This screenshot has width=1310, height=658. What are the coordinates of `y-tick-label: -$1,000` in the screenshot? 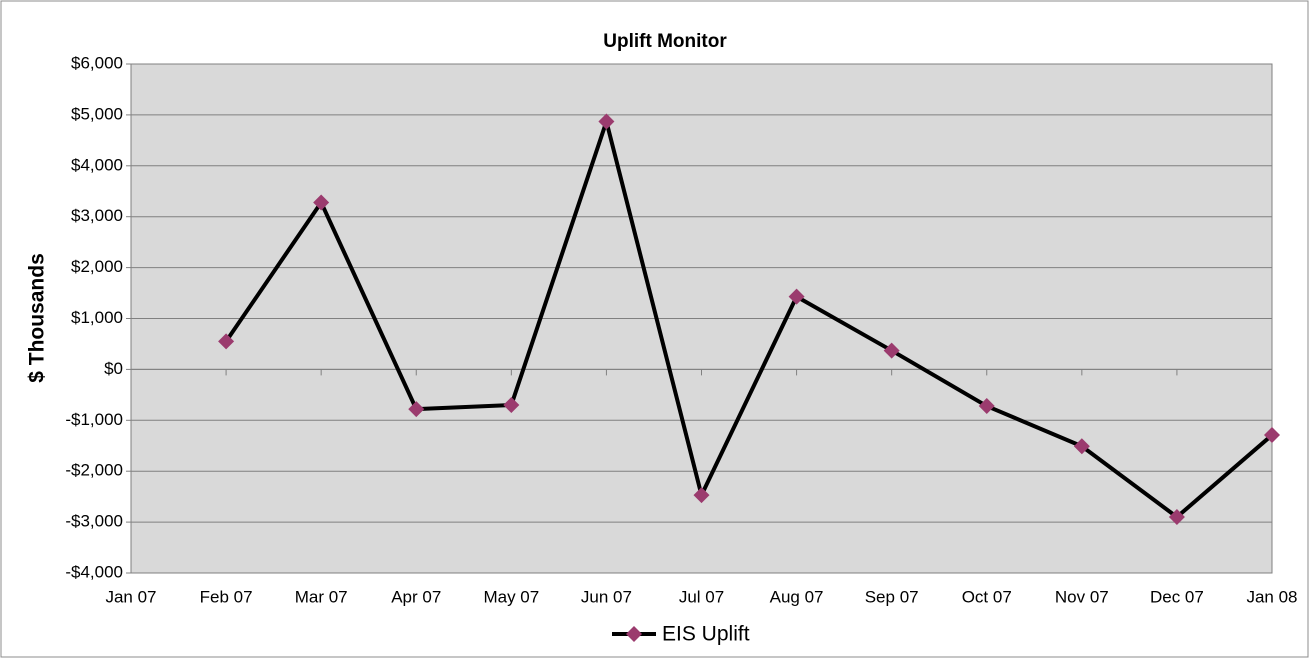 It's located at (94, 419).